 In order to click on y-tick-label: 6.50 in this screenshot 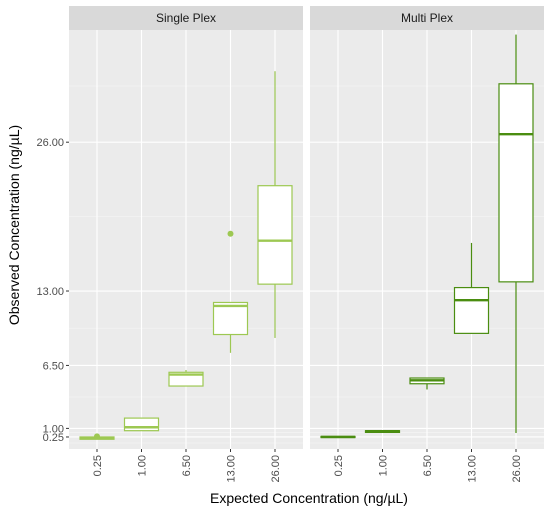, I will do `click(53, 366)`.